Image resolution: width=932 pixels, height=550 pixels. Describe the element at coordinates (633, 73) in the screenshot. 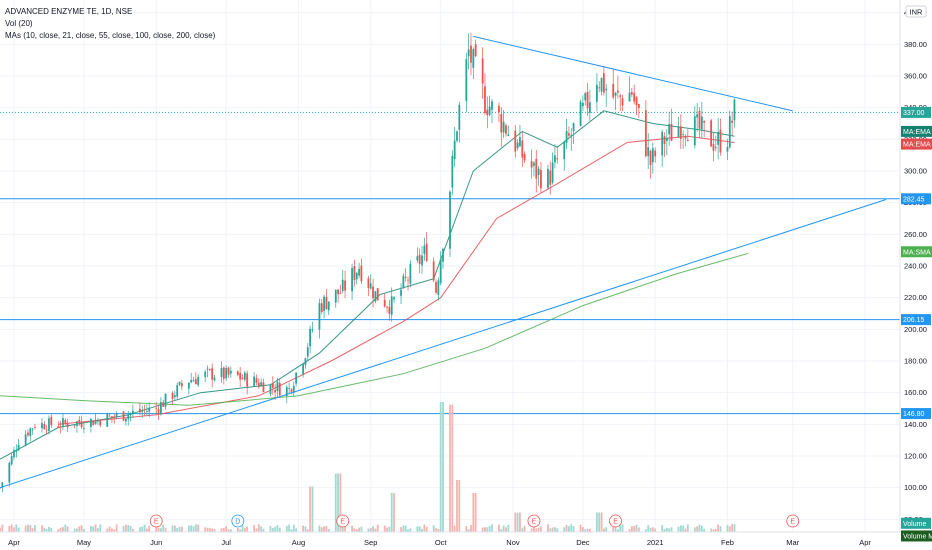

I see `trendline` at that location.